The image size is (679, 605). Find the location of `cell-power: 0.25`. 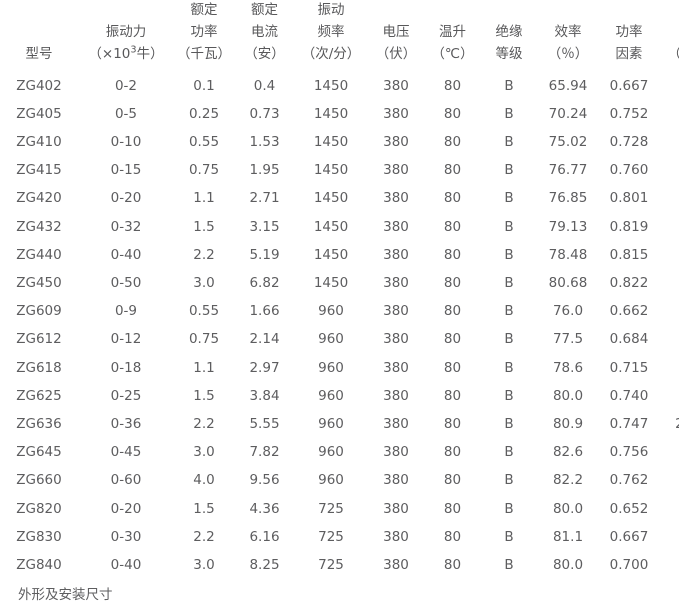

cell-power: 0.25 is located at coordinates (204, 113).